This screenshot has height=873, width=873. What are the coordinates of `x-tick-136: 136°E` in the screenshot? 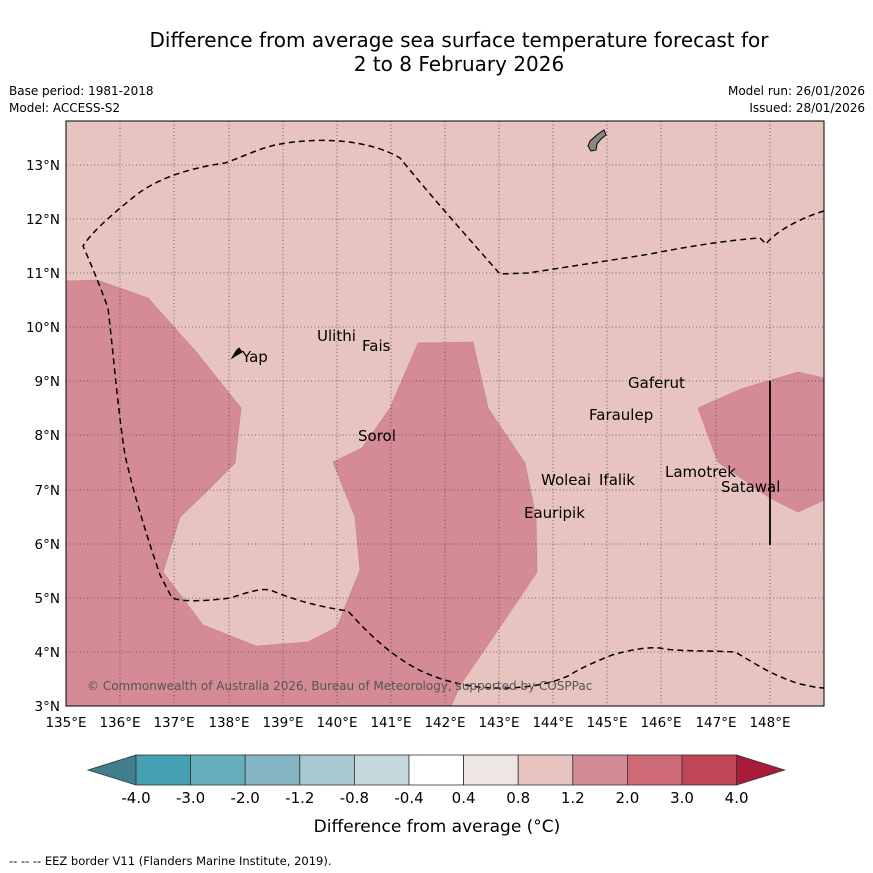 It's located at (119, 723).